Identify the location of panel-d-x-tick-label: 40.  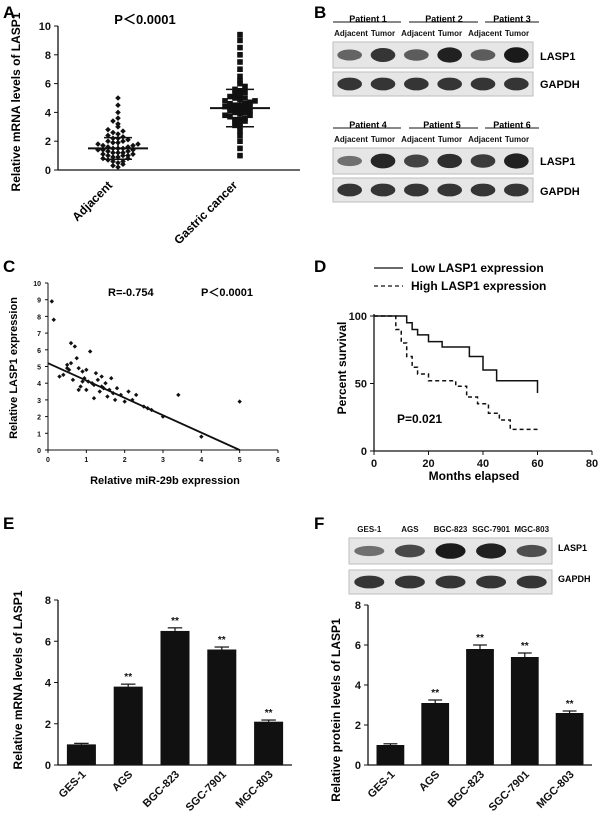
(483, 464).